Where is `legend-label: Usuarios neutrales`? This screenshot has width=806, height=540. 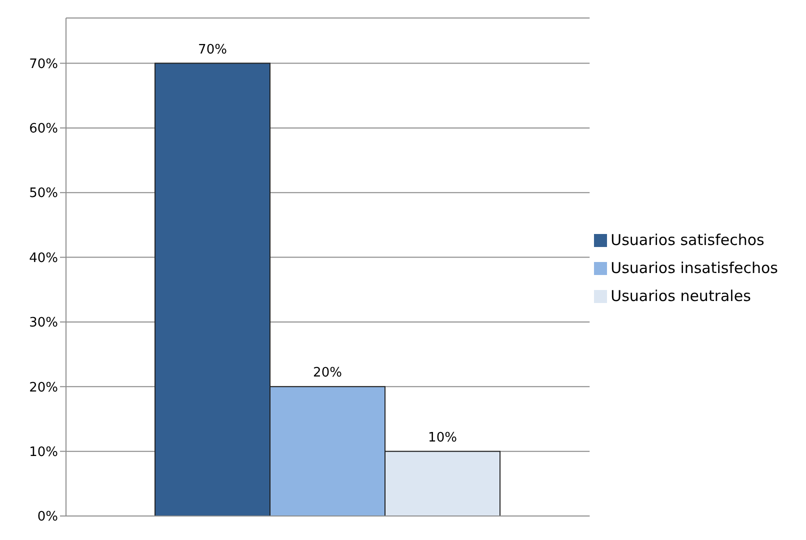 legend-label: Usuarios neutrales is located at coordinates (680, 296).